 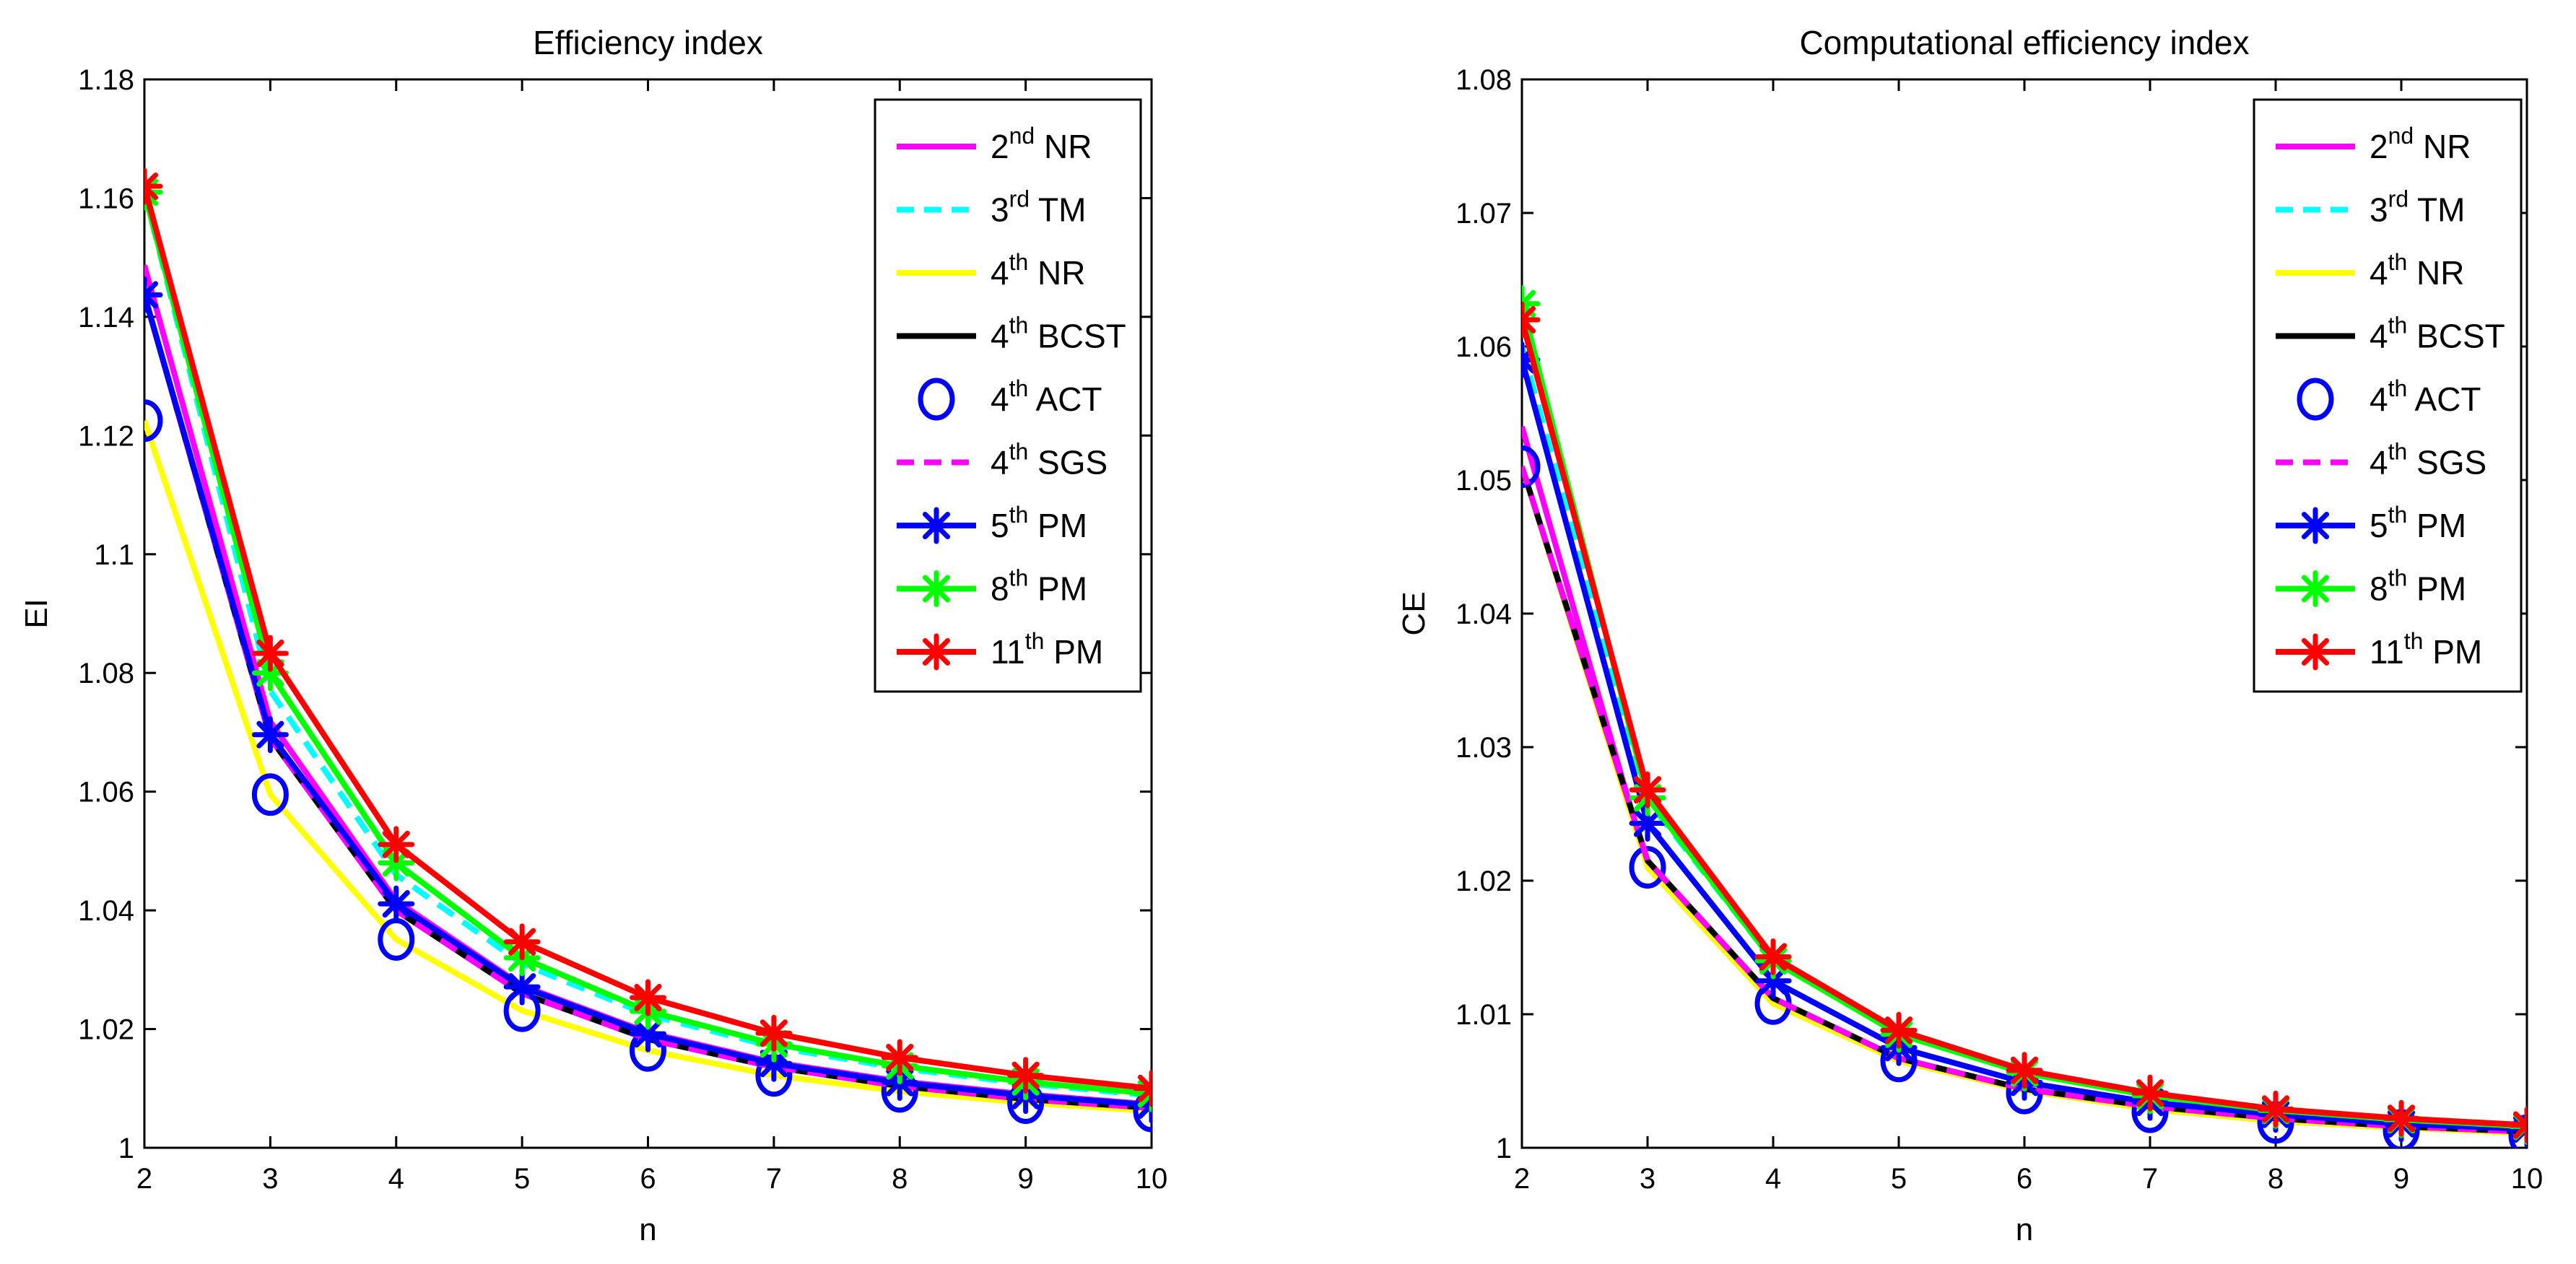 I want to click on y-tick-label: 1.1, so click(x=114, y=555).